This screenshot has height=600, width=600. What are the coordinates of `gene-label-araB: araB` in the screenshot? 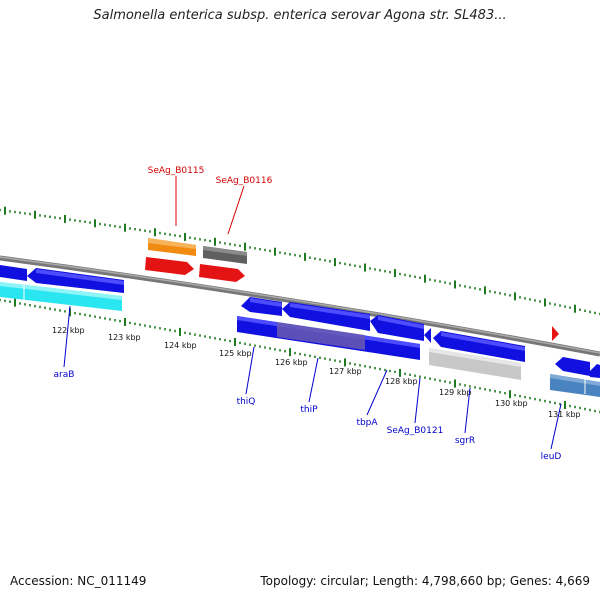 It's located at (64, 375).